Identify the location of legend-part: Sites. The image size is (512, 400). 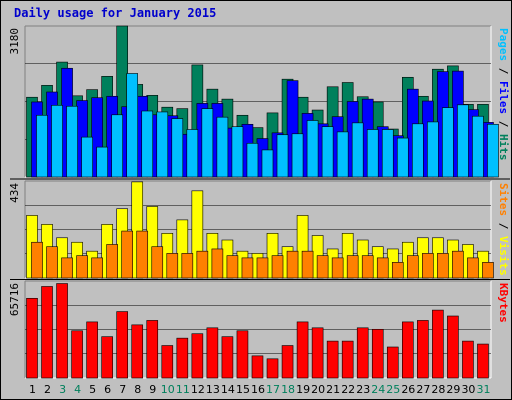
(503, 199).